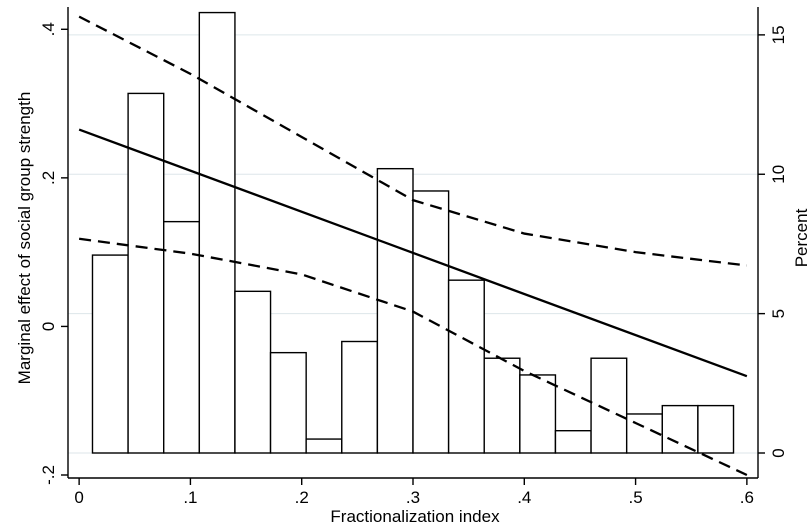 Image resolution: width=811 pixels, height=529 pixels. Describe the element at coordinates (78, 497) in the screenshot. I see `x-tick-label: 0` at that location.